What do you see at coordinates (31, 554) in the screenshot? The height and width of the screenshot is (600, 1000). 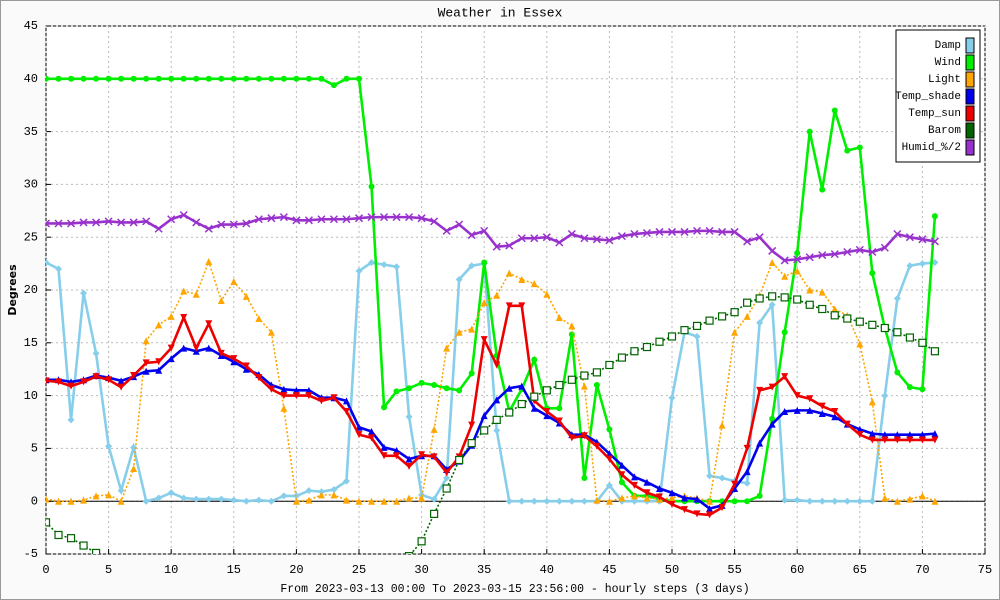 I see `y-tick-label: -5` at bounding box center [31, 554].